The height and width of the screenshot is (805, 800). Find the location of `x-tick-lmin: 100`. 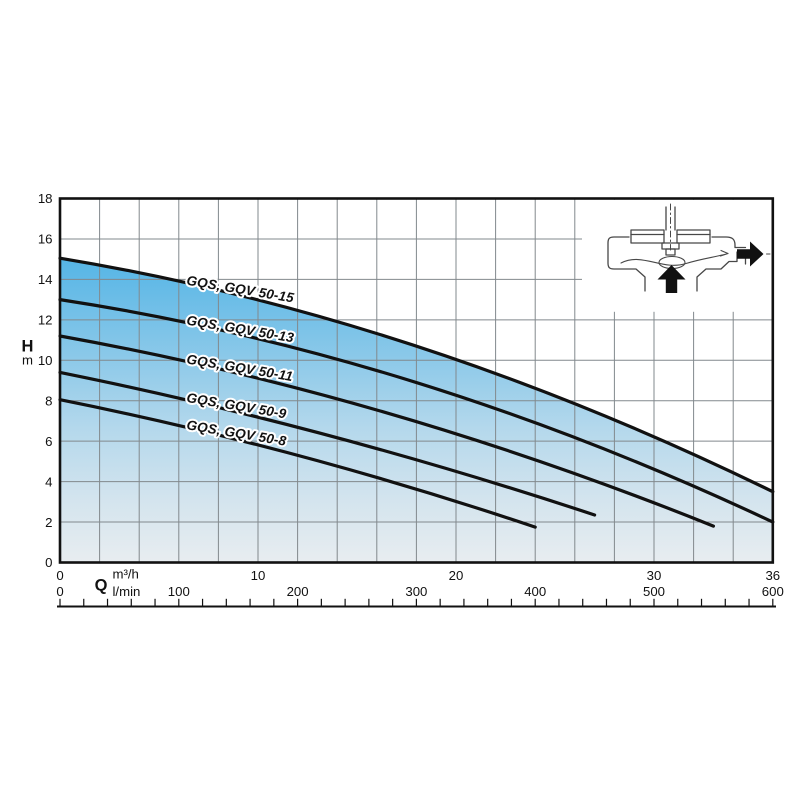

x-tick-lmin: 100 is located at coordinates (179, 591).